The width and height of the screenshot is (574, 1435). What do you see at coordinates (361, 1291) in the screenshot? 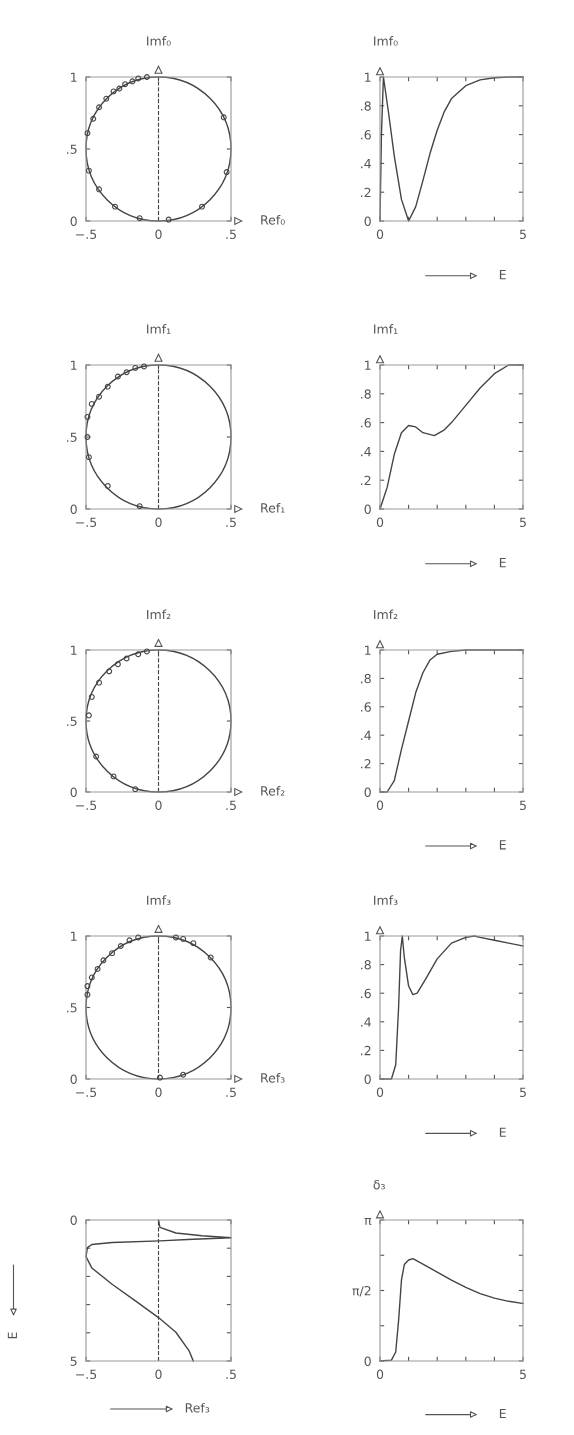
I see `y-tick-label: π/2` at bounding box center [361, 1291].